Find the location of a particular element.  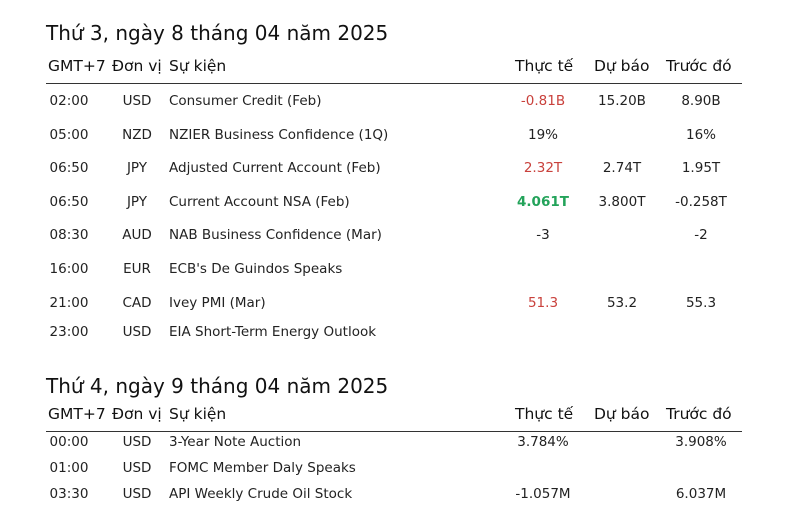

event-currency: EUR is located at coordinates (137, 269).